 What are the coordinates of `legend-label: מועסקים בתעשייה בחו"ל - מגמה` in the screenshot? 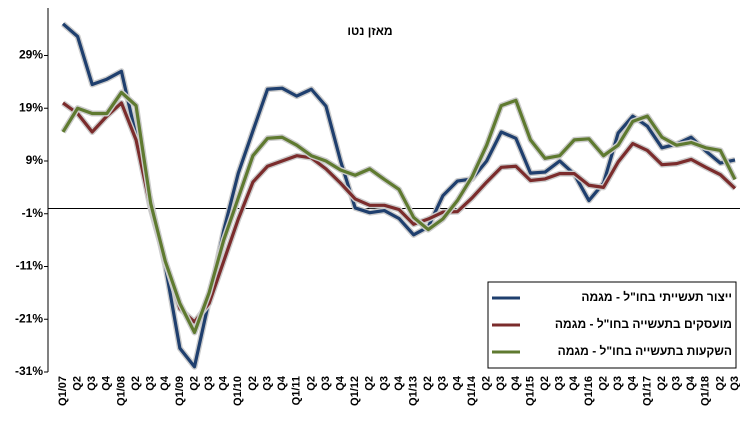 It's located at (643, 324).